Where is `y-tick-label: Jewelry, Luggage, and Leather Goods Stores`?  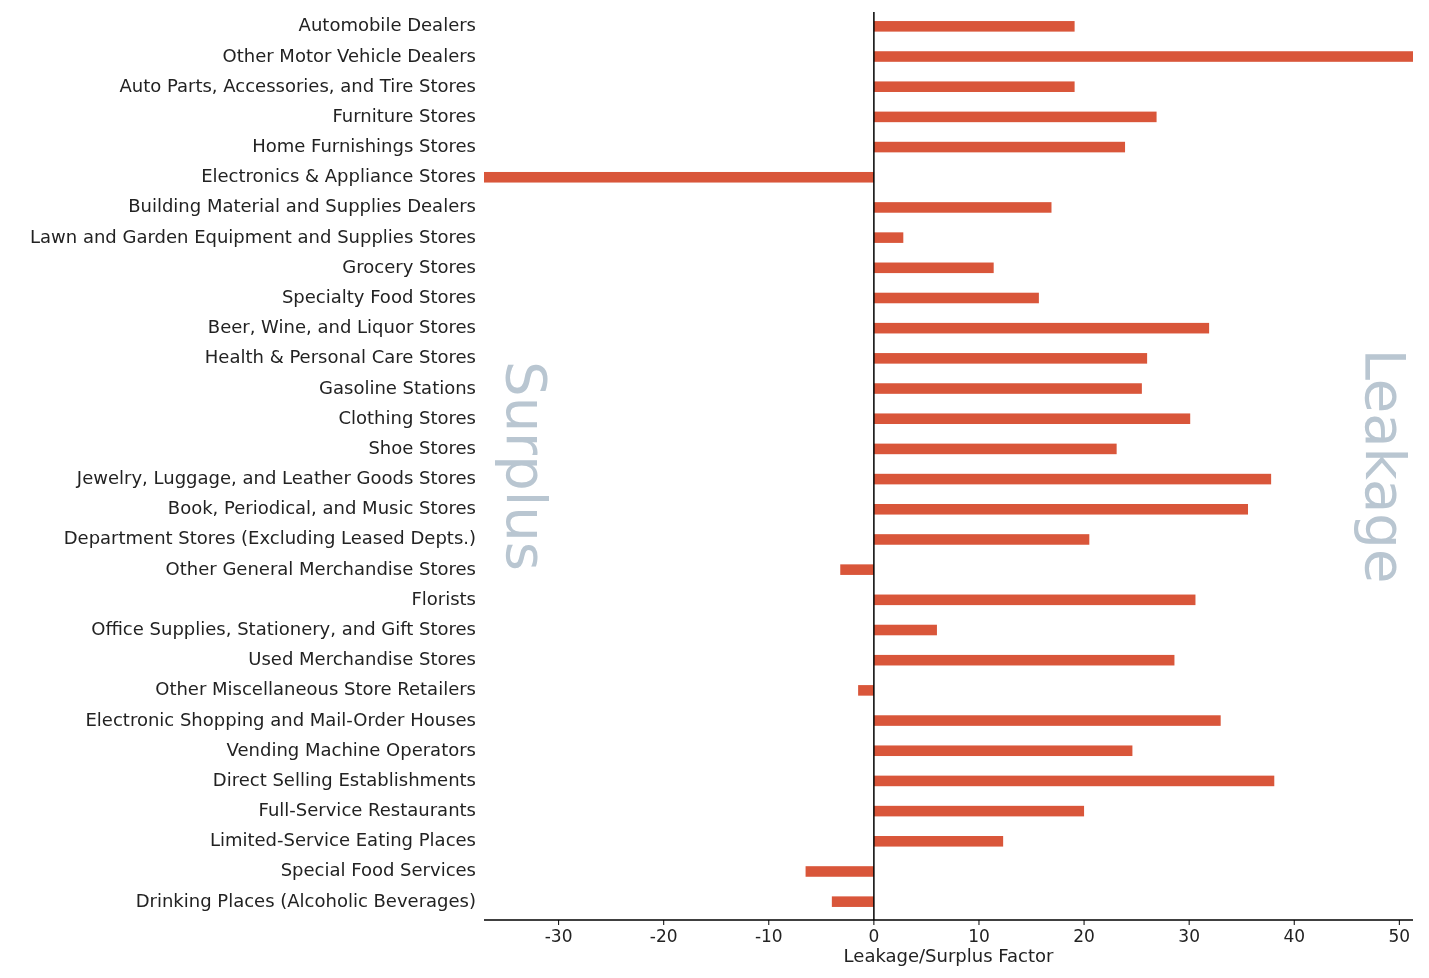 y-tick-label: Jewelry, Luggage, and Leather Goods Stores is located at coordinates (275, 478).